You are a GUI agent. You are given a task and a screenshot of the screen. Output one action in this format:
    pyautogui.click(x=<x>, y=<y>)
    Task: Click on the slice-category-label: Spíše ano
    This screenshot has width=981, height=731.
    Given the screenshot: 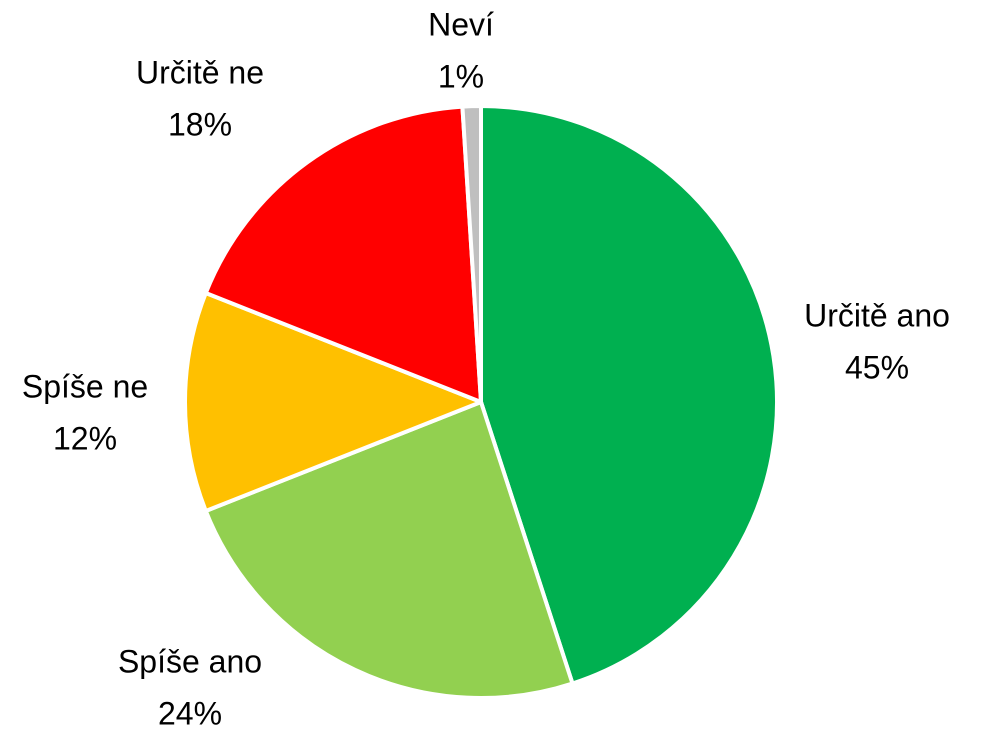 What is the action you would take?
    pyautogui.click(x=190, y=661)
    